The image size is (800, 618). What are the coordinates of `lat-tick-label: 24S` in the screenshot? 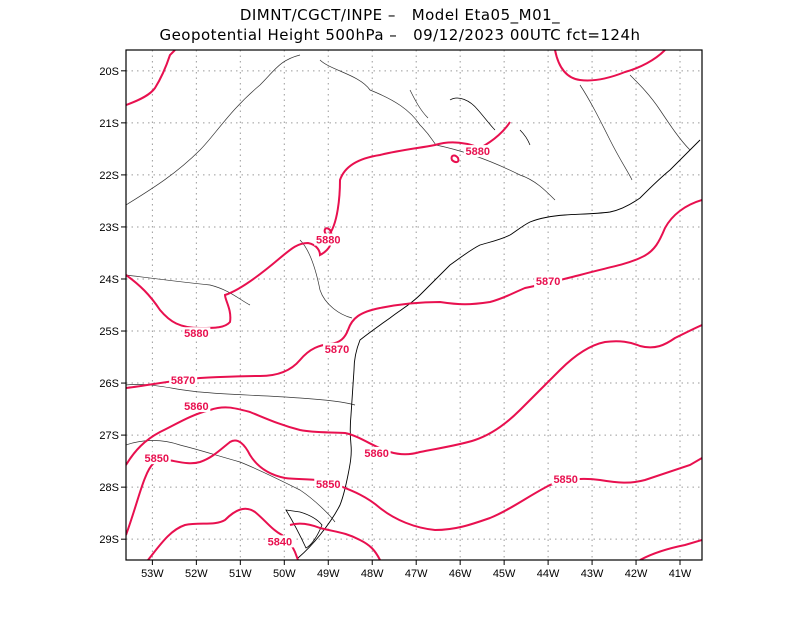 It's located at (109, 280).